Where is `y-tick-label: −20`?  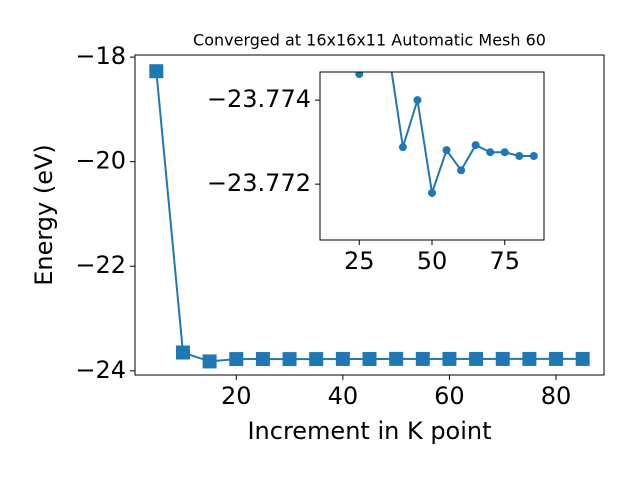 y-tick-label: −20 is located at coordinates (100, 161).